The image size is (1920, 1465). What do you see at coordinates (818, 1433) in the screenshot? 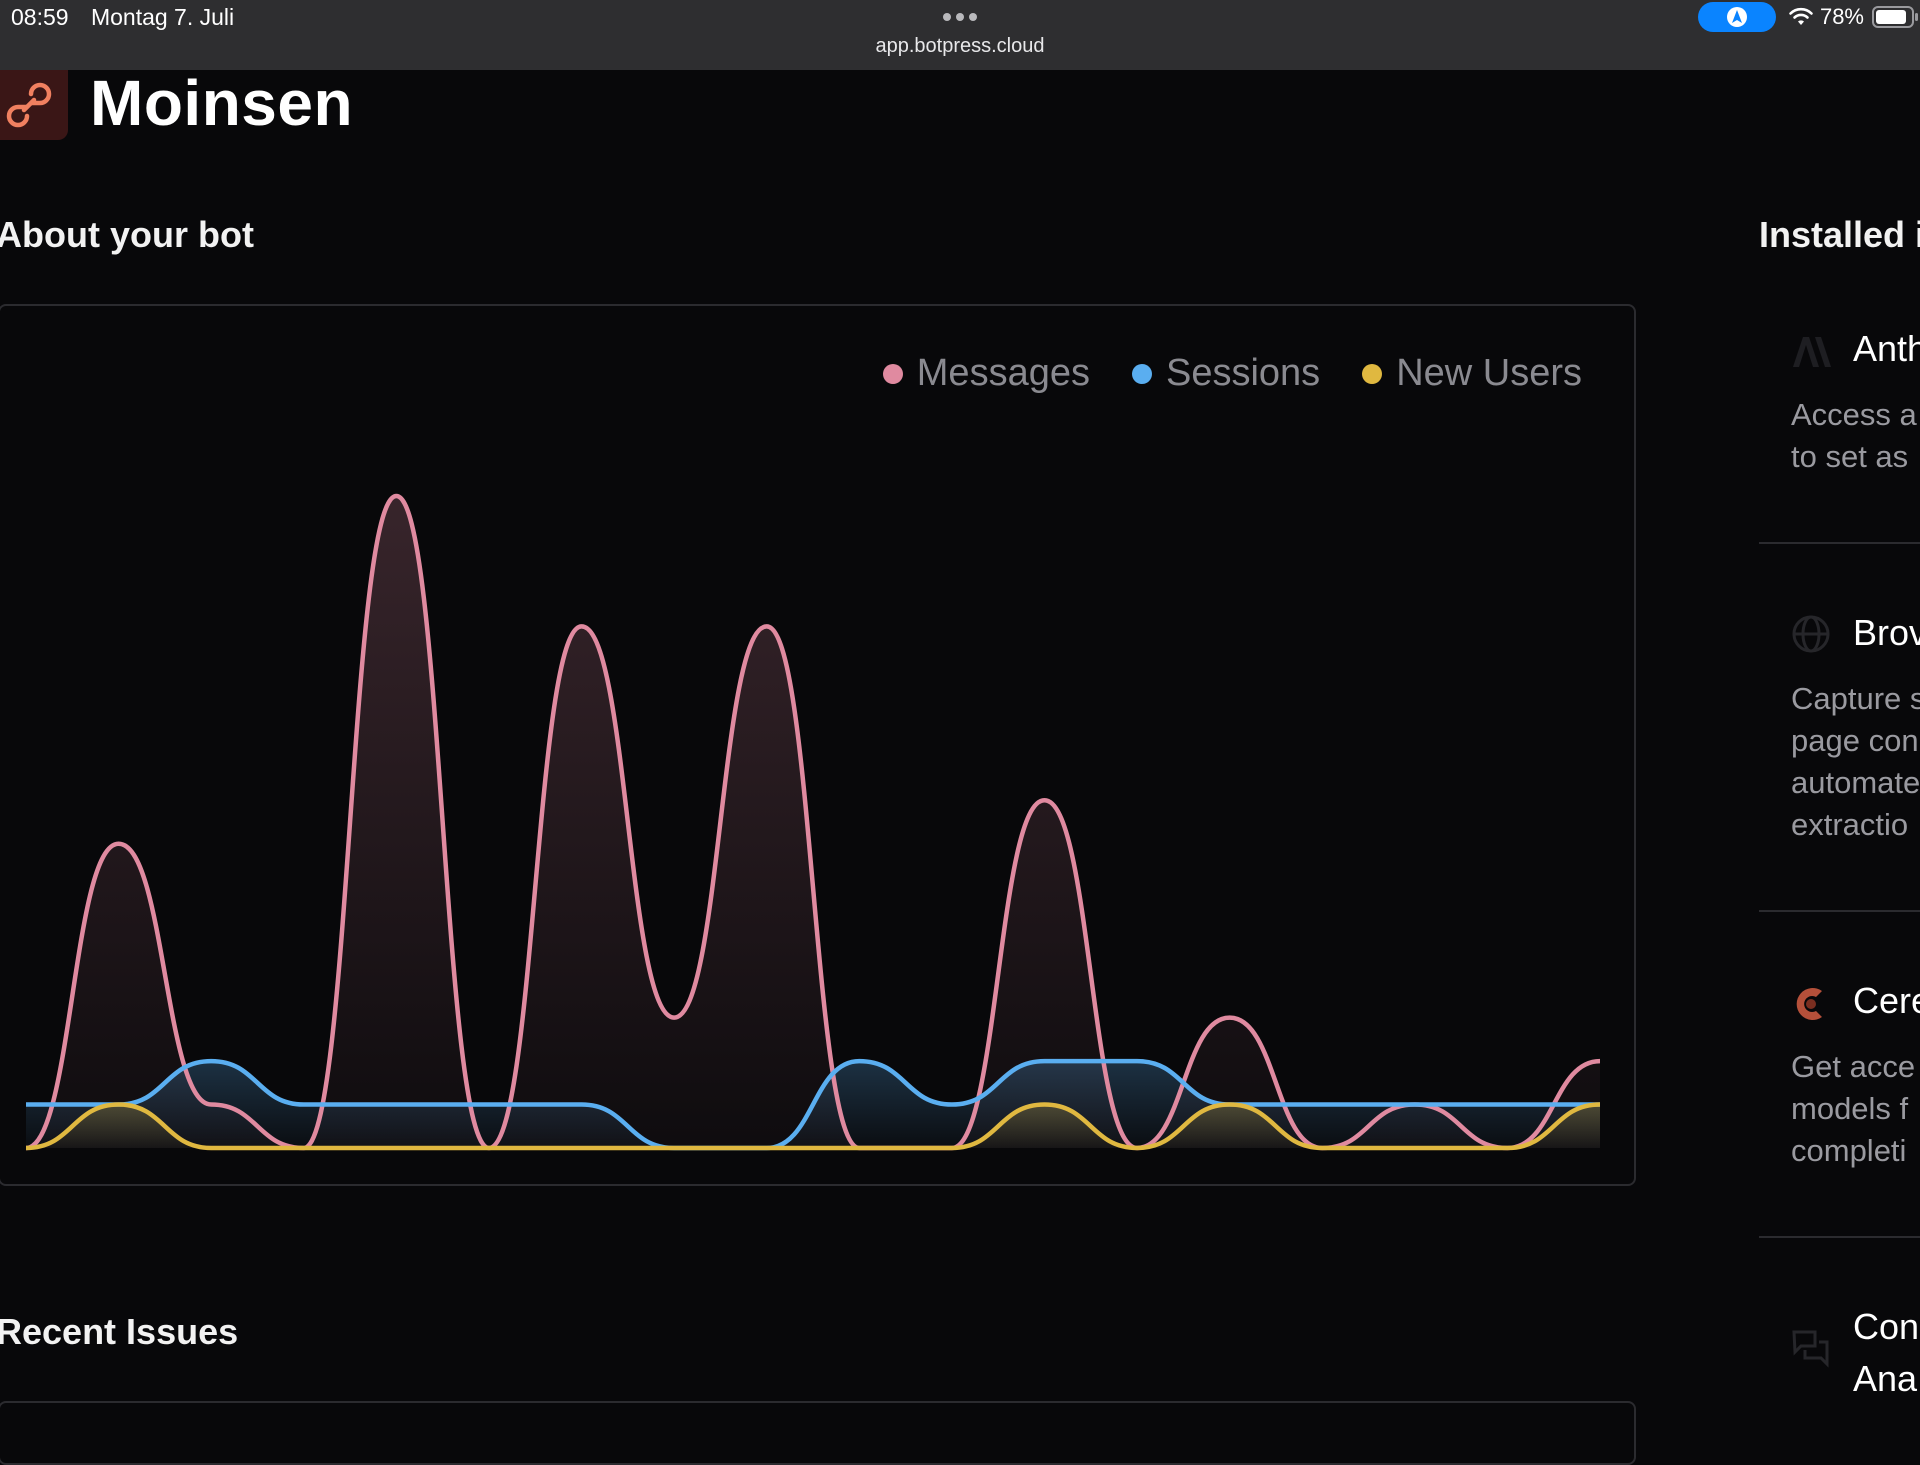
I see `recent-issues-card` at bounding box center [818, 1433].